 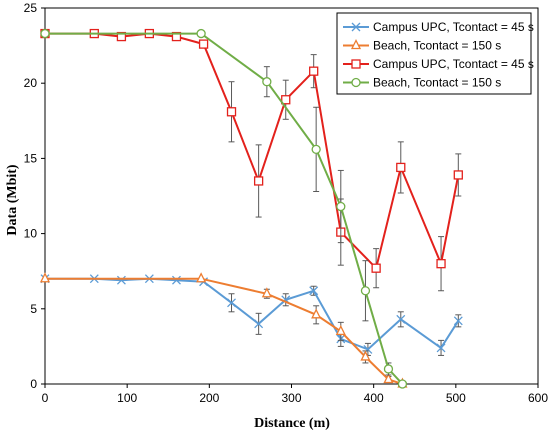 What do you see at coordinates (31, 8) in the screenshot?
I see `y-tick-label: 25` at bounding box center [31, 8].